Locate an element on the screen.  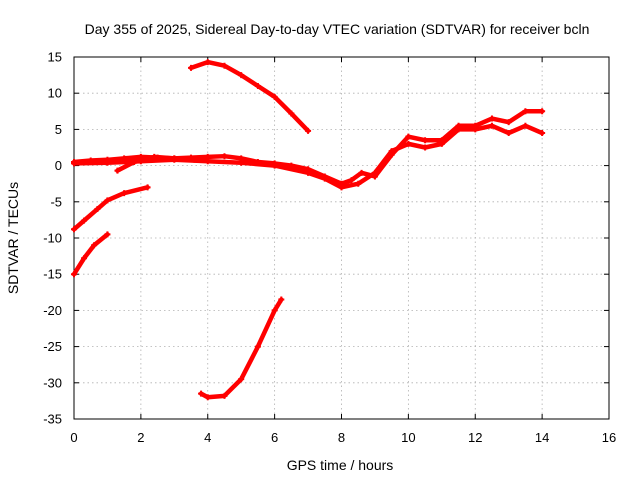
y-tick-label: -20 is located at coordinates (52, 310).